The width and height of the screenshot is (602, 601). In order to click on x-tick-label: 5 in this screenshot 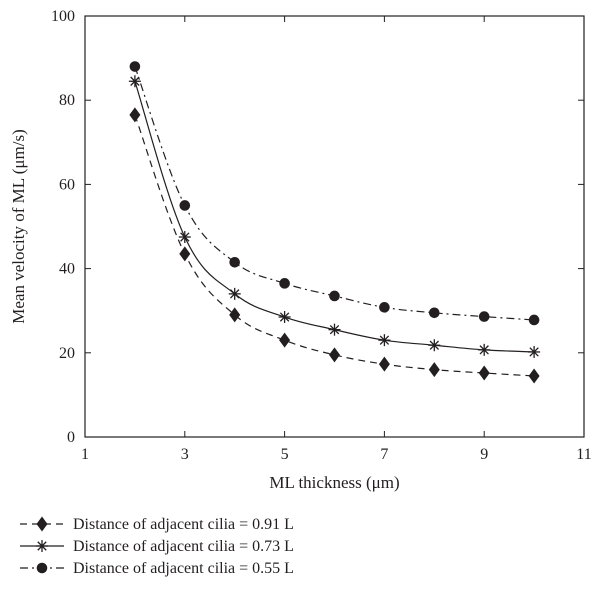, I will do `click(285, 454)`.